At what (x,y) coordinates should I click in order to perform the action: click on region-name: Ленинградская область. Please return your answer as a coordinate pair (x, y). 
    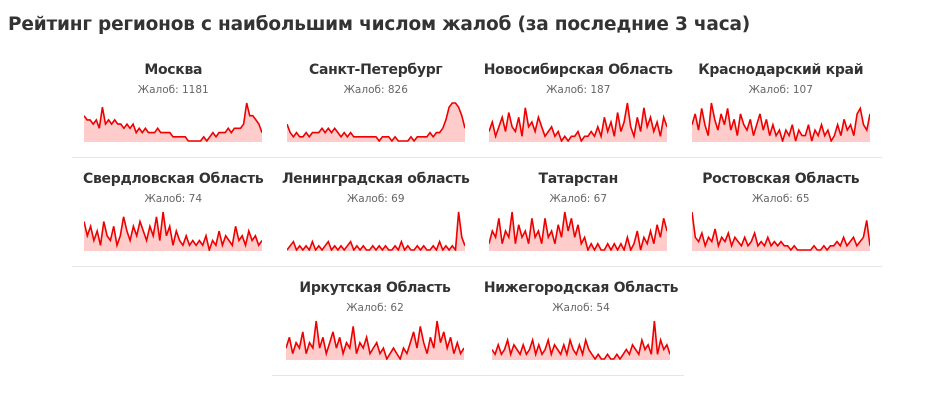
    Looking at the image, I should click on (375, 179).